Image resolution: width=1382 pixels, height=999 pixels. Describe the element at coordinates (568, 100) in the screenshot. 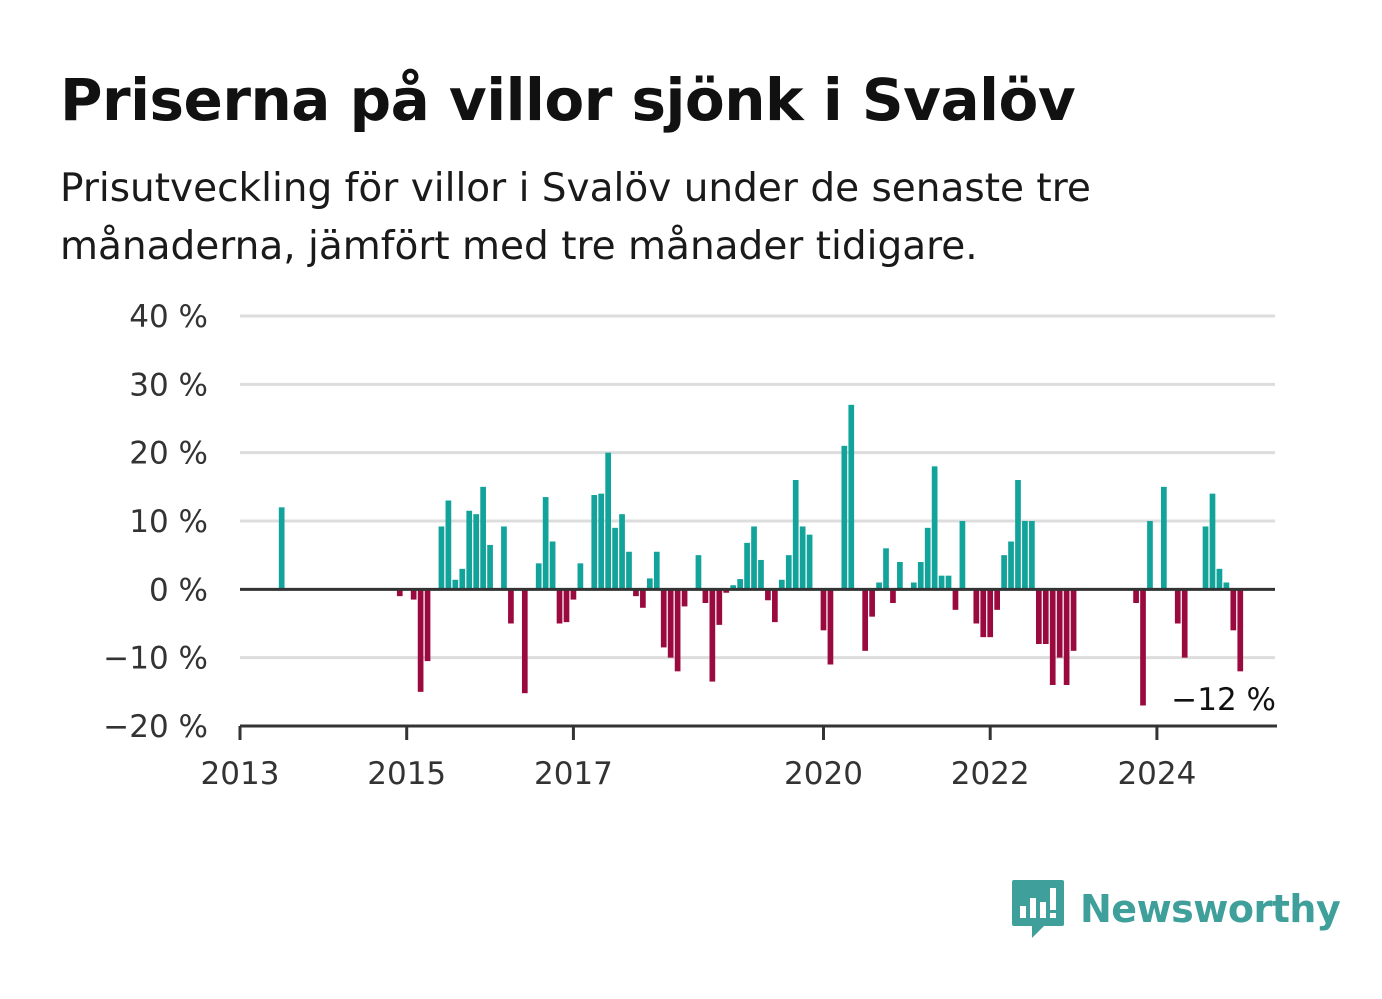

I see `chart-title: Priserna på villor sjönk i Svalöv` at that location.